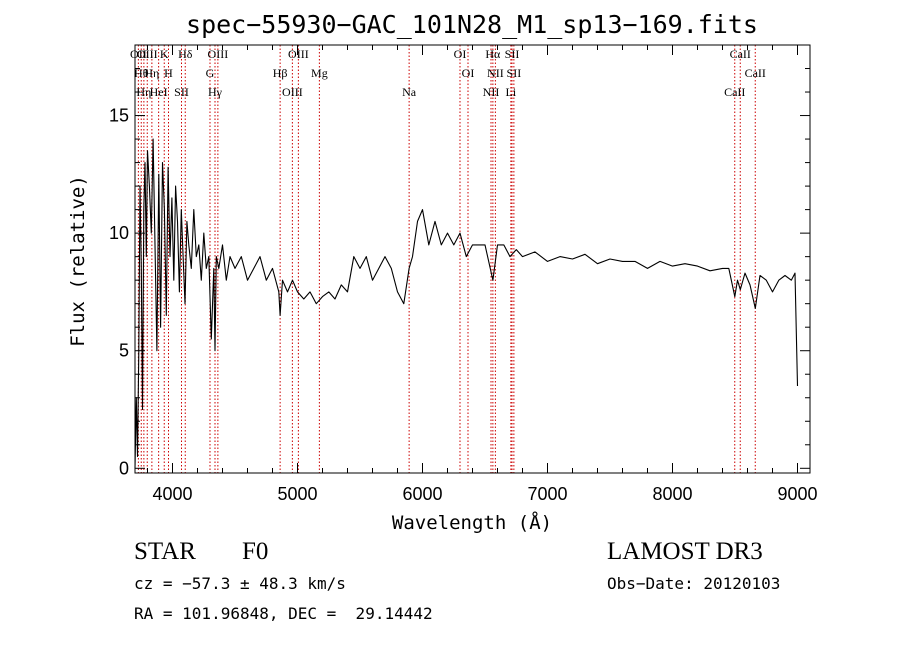 This screenshot has width=900, height=649. What do you see at coordinates (215, 92) in the screenshot?
I see `line-label: Hγ` at bounding box center [215, 92].